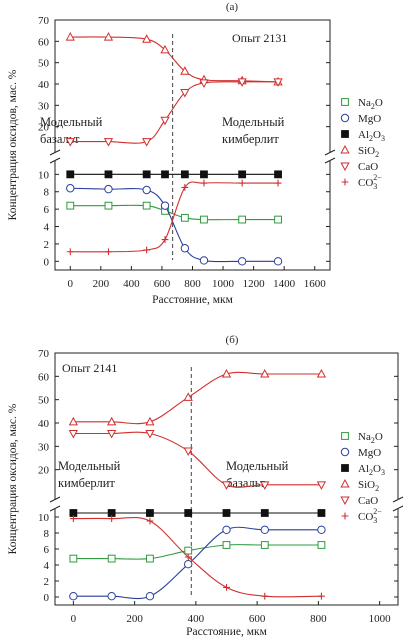 The width and height of the screenshot is (414, 641). Describe the element at coordinates (254, 284) in the screenshot. I see `x-tick-label: 1200` at that location.